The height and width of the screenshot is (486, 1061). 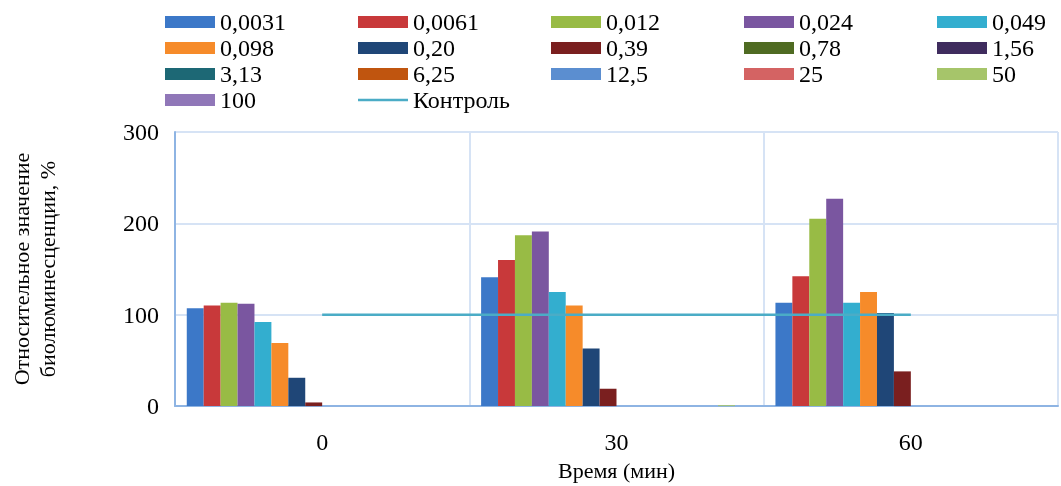 I want to click on y-tick-label: 100, so click(x=141, y=314).